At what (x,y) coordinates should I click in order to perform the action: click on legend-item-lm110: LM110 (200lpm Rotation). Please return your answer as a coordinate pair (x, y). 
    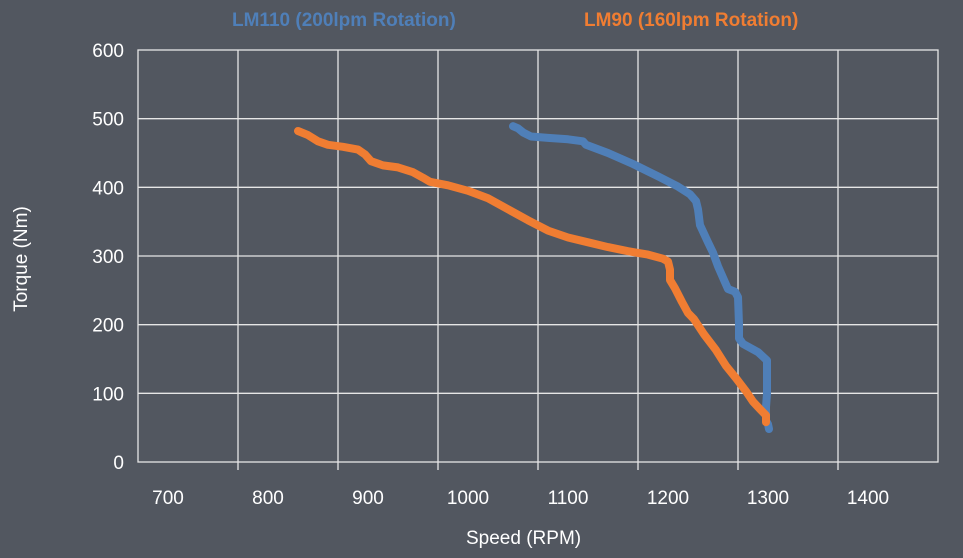
    Looking at the image, I should click on (344, 20).